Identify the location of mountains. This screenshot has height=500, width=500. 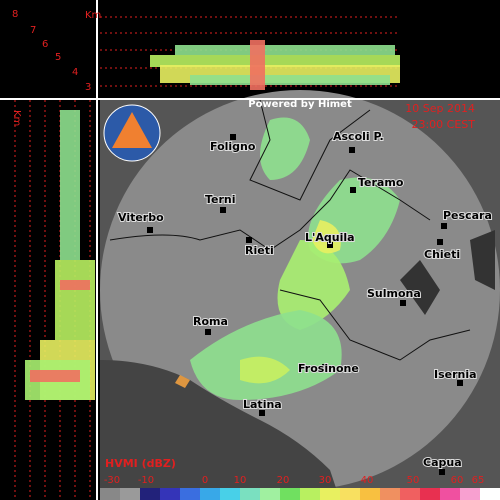
(447, 272).